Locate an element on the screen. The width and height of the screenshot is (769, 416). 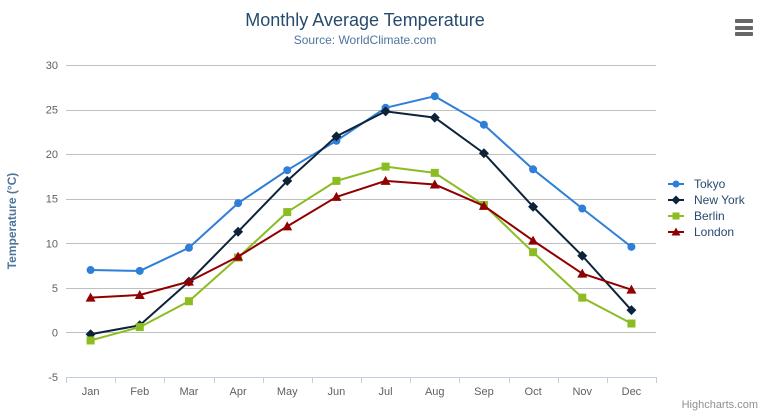
x-axis-tick-label: Aug is located at coordinates (435, 392).